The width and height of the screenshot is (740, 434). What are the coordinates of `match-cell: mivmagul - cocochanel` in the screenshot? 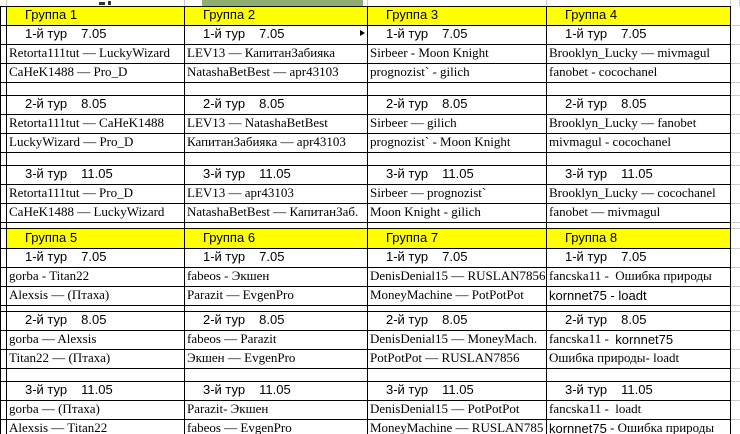 It's located at (639, 143).